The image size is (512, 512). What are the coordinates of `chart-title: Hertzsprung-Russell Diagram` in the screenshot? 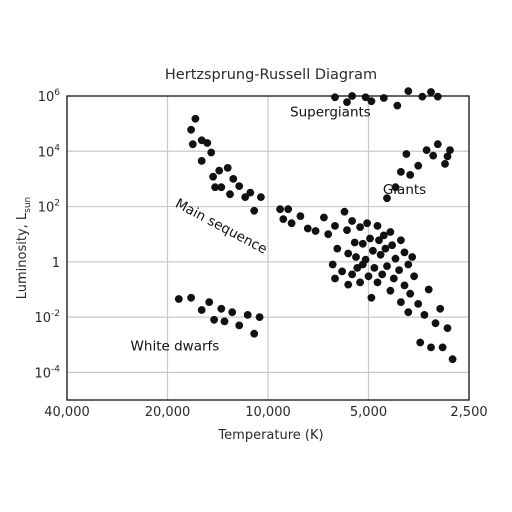 It's located at (271, 75).